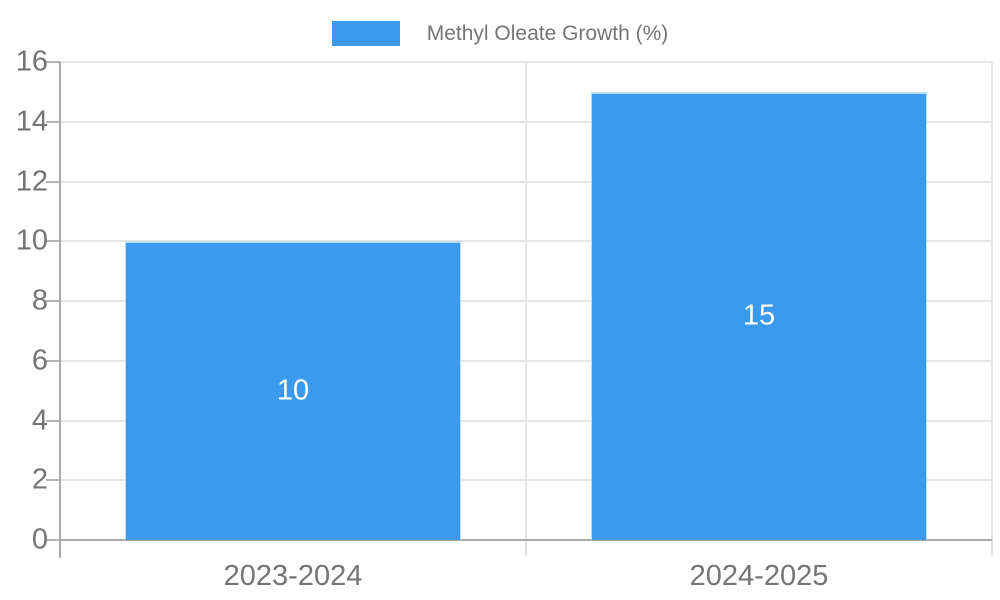 This screenshot has height=600, width=1000. What do you see at coordinates (547, 33) in the screenshot?
I see `legend-label: Methyl Oleate Growth (%)` at bounding box center [547, 33].